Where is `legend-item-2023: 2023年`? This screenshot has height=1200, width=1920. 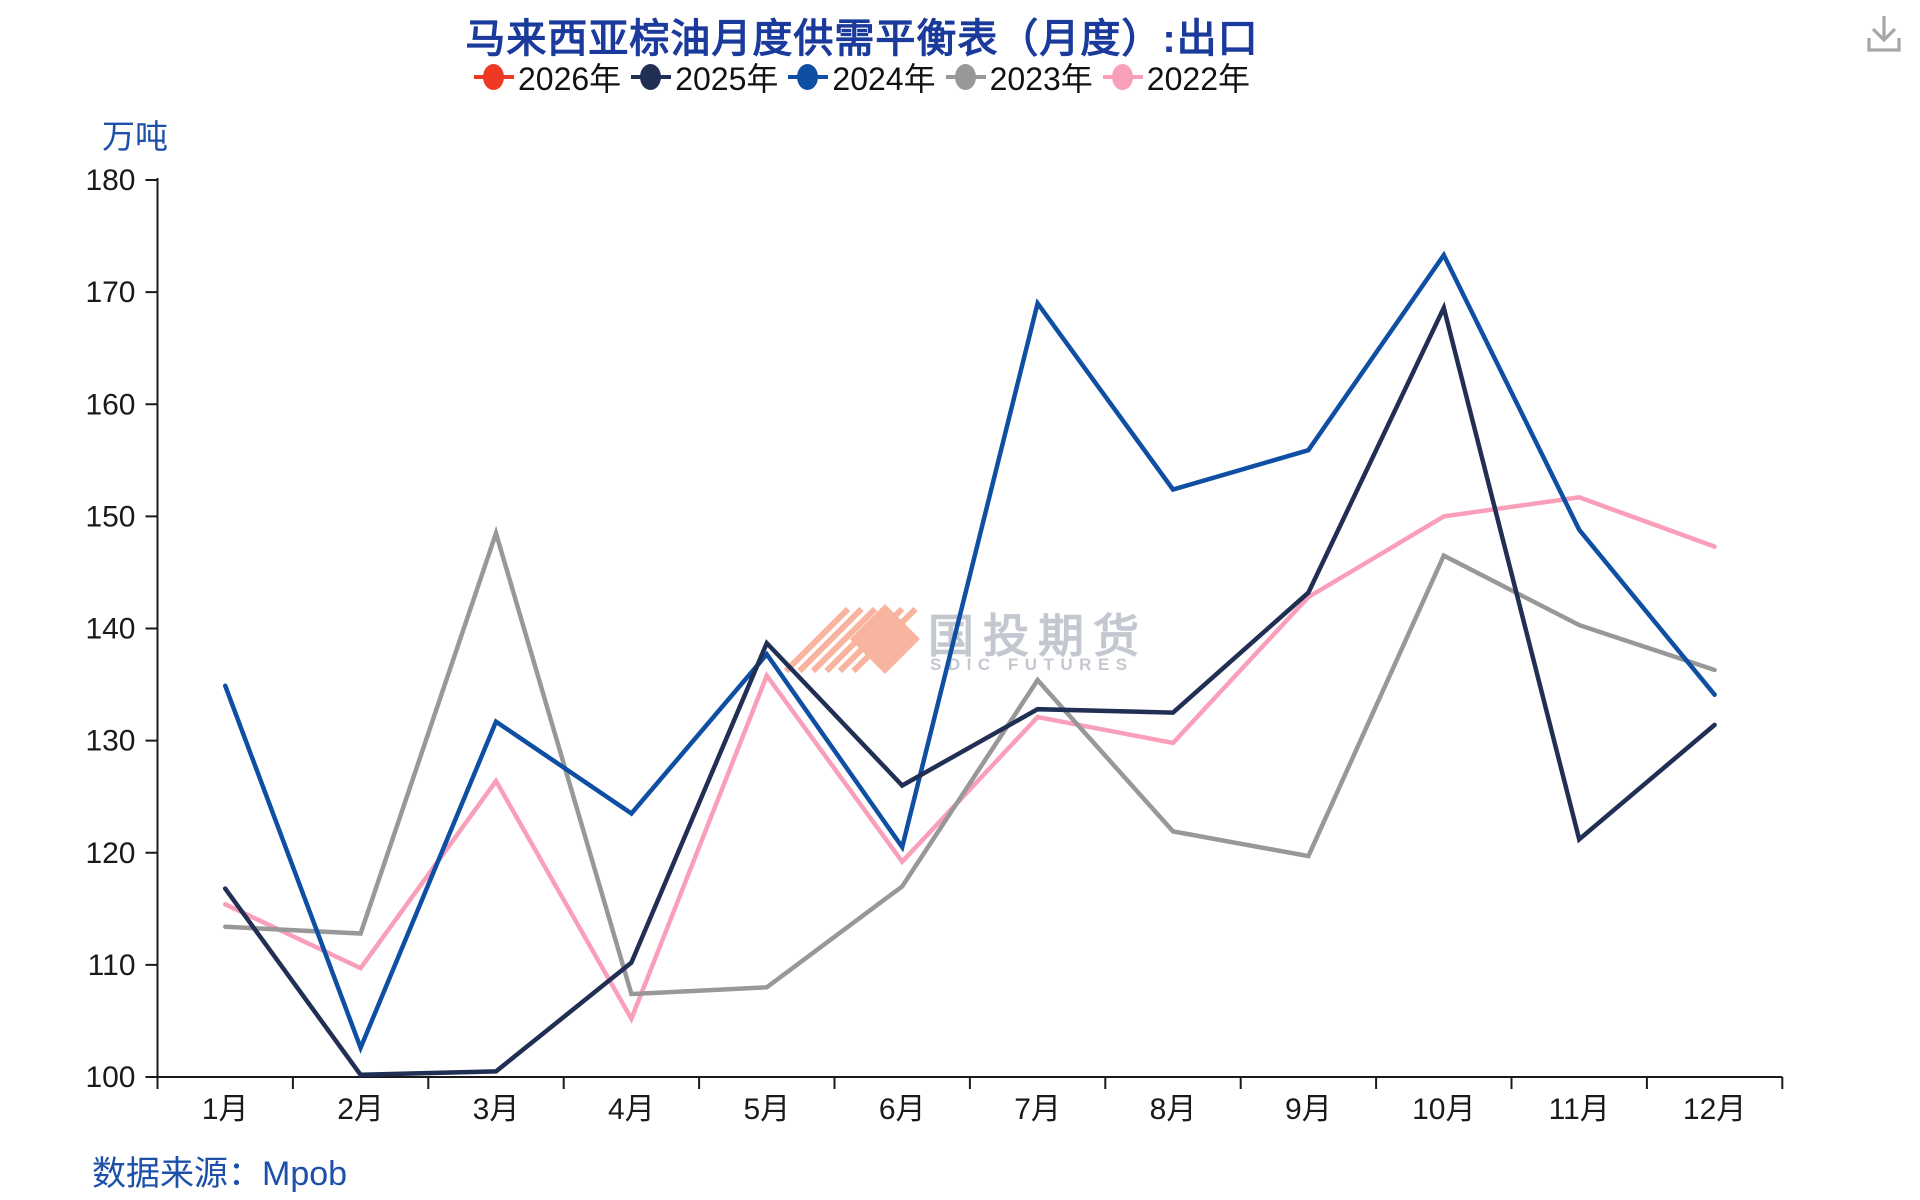
legend-item-2023: 2023年 is located at coordinates (1019, 77).